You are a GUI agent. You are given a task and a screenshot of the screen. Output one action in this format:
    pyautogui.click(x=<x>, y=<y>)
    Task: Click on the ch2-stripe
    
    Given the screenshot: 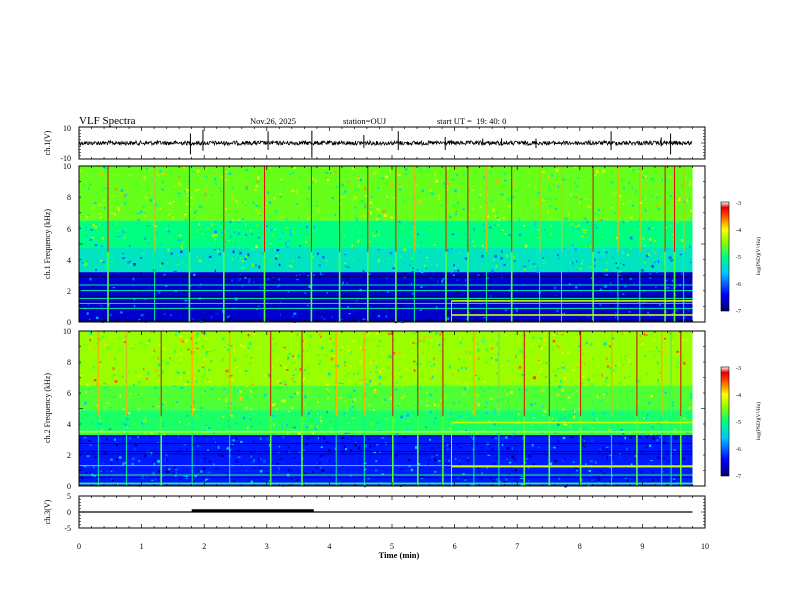 What is the action you would take?
    pyautogui.click(x=386, y=477)
    